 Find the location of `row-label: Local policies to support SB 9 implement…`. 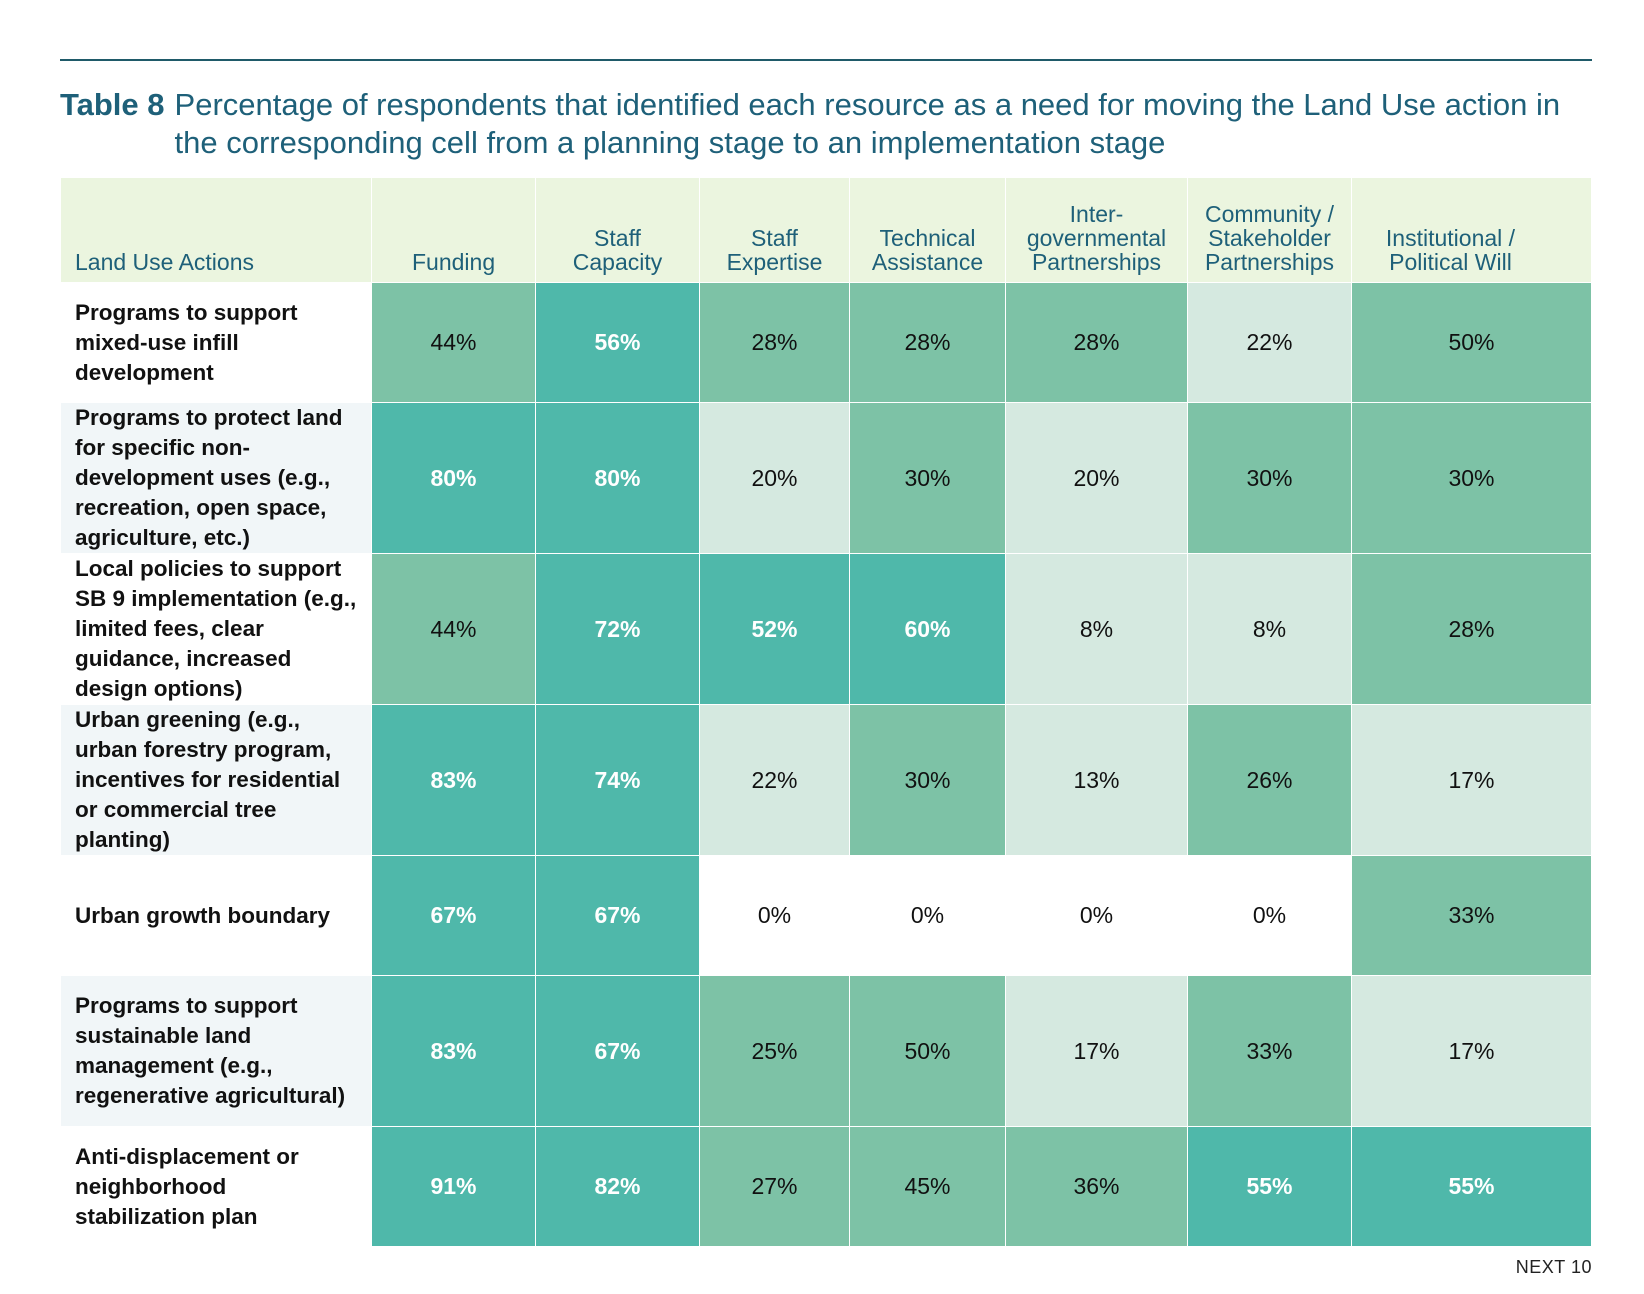

row-label: Local policies to support SB 9 implement… is located at coordinates (216, 629).